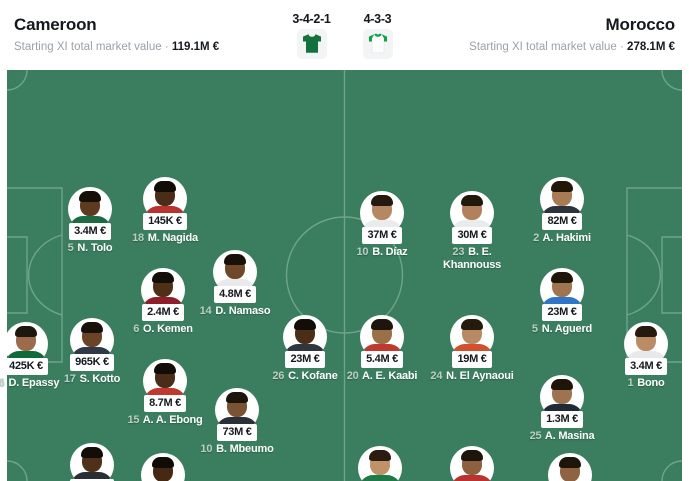 This screenshot has height=481, width=689. What do you see at coordinates (472, 349) in the screenshot?
I see `player-card: 19M € 24 N. El Aynaoui` at bounding box center [472, 349].